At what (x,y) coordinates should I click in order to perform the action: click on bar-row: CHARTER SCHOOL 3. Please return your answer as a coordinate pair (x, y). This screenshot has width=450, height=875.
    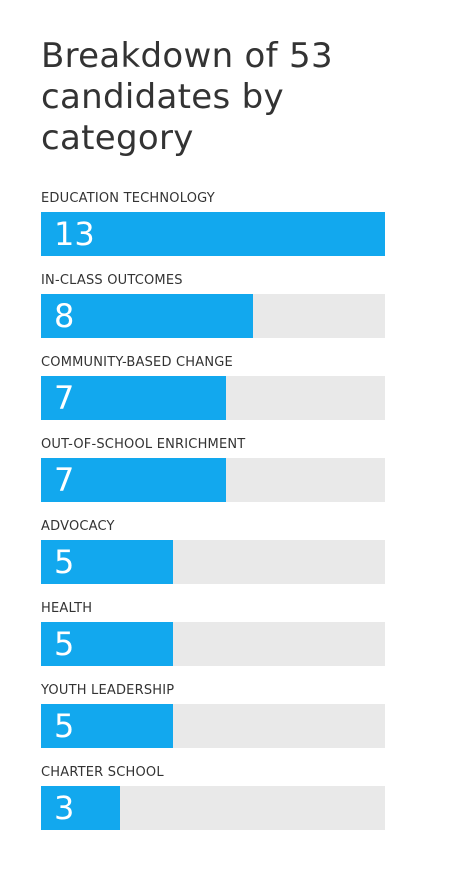
    Looking at the image, I should click on (213, 804).